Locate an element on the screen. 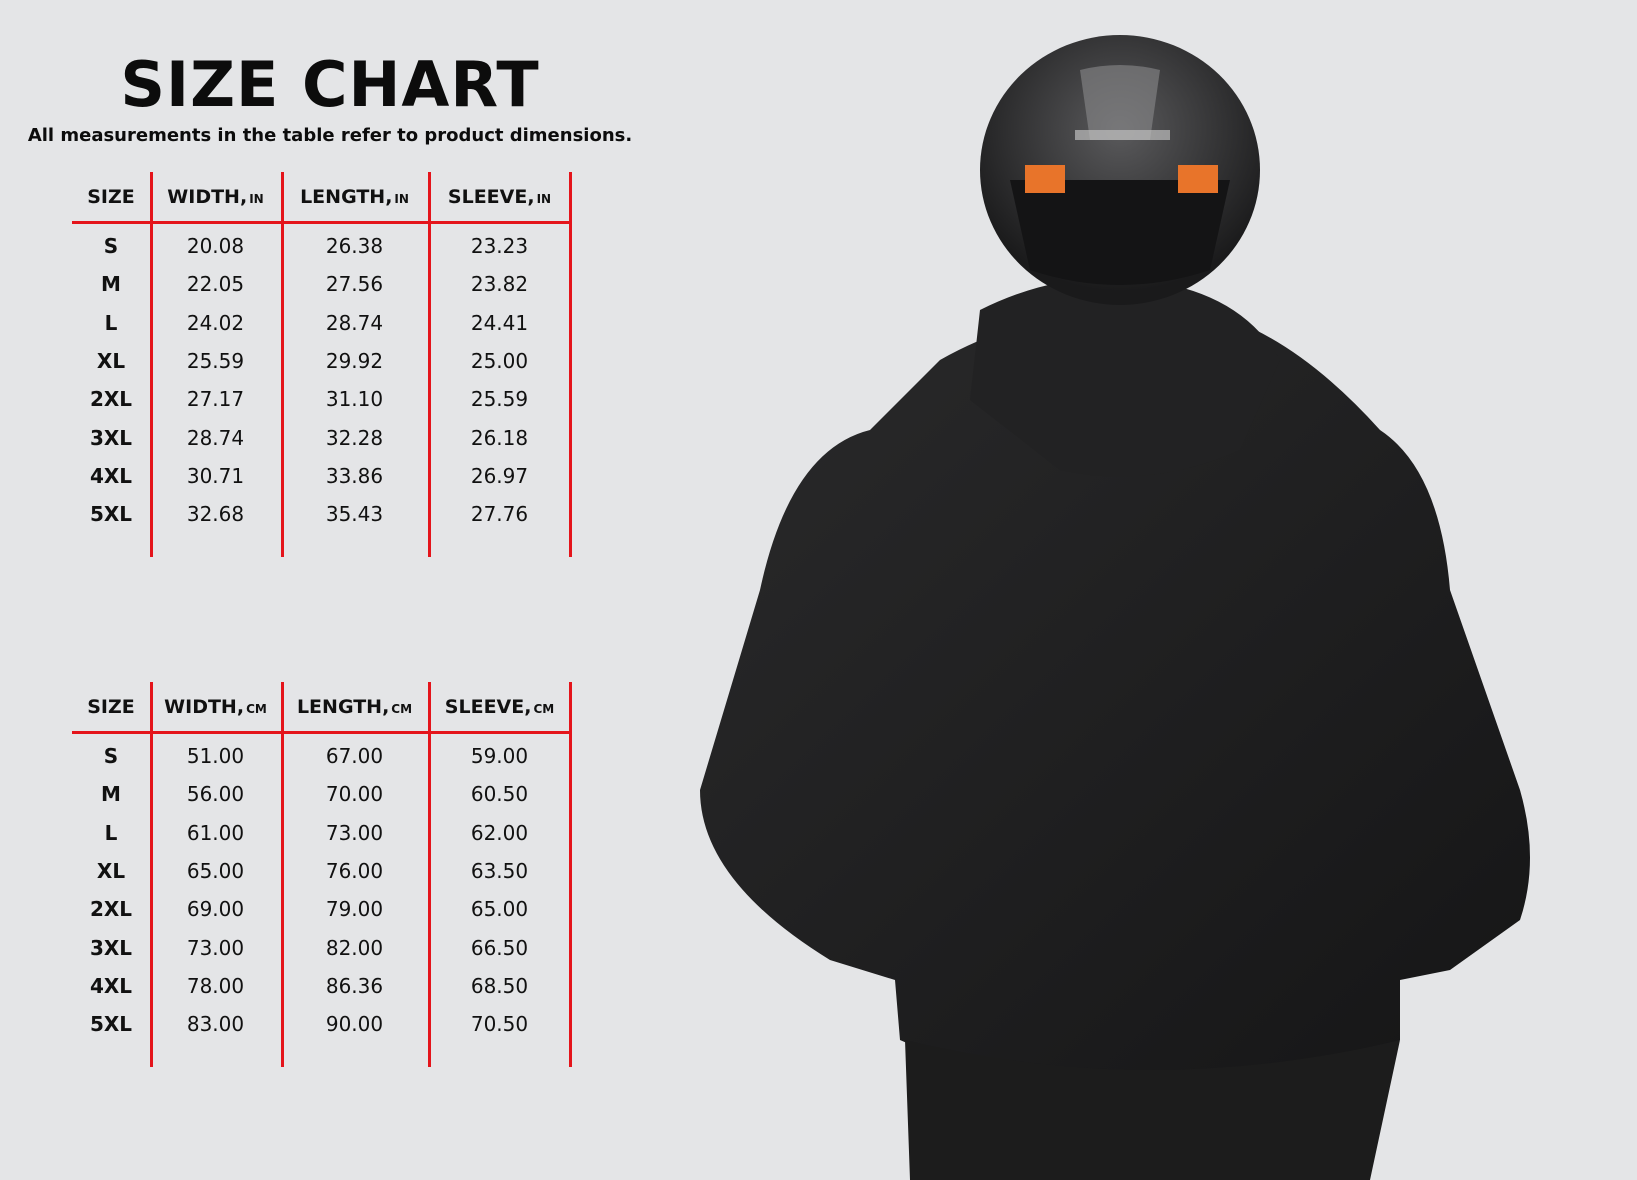  column-header: SLEEVE, CM is located at coordinates (499, 707).